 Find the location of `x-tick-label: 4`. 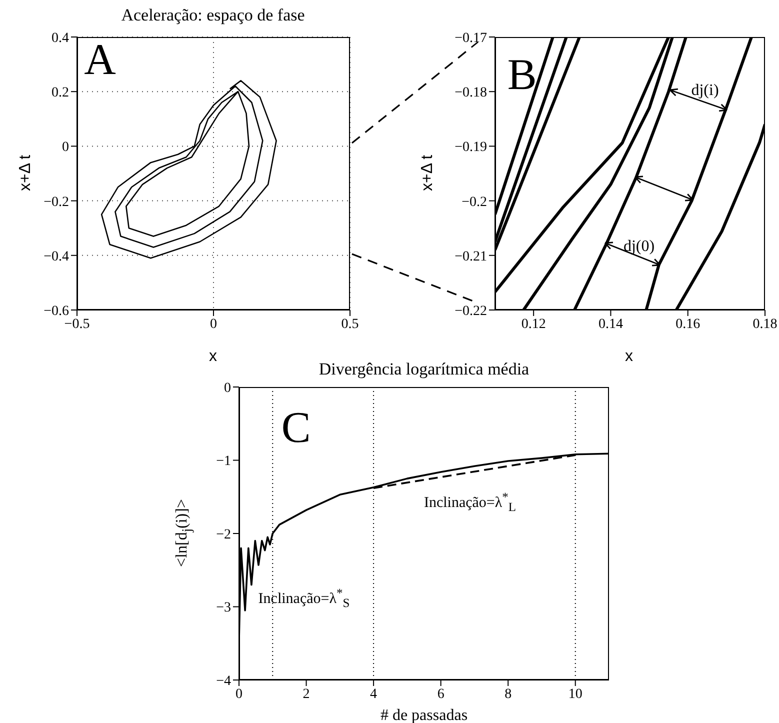

x-tick-label: 4 is located at coordinates (374, 694).